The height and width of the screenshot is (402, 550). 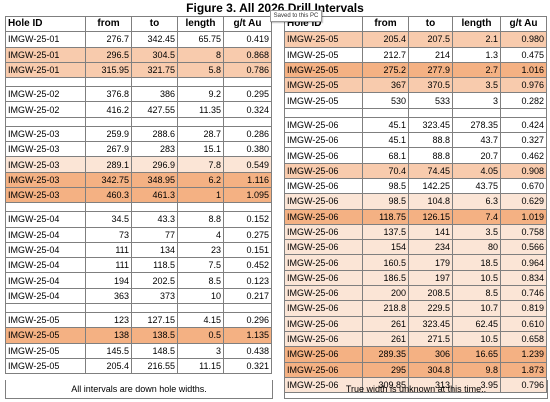 What do you see at coordinates (45, 109) in the screenshot?
I see `hole-id-cell: IMGW-25-02` at bounding box center [45, 109].